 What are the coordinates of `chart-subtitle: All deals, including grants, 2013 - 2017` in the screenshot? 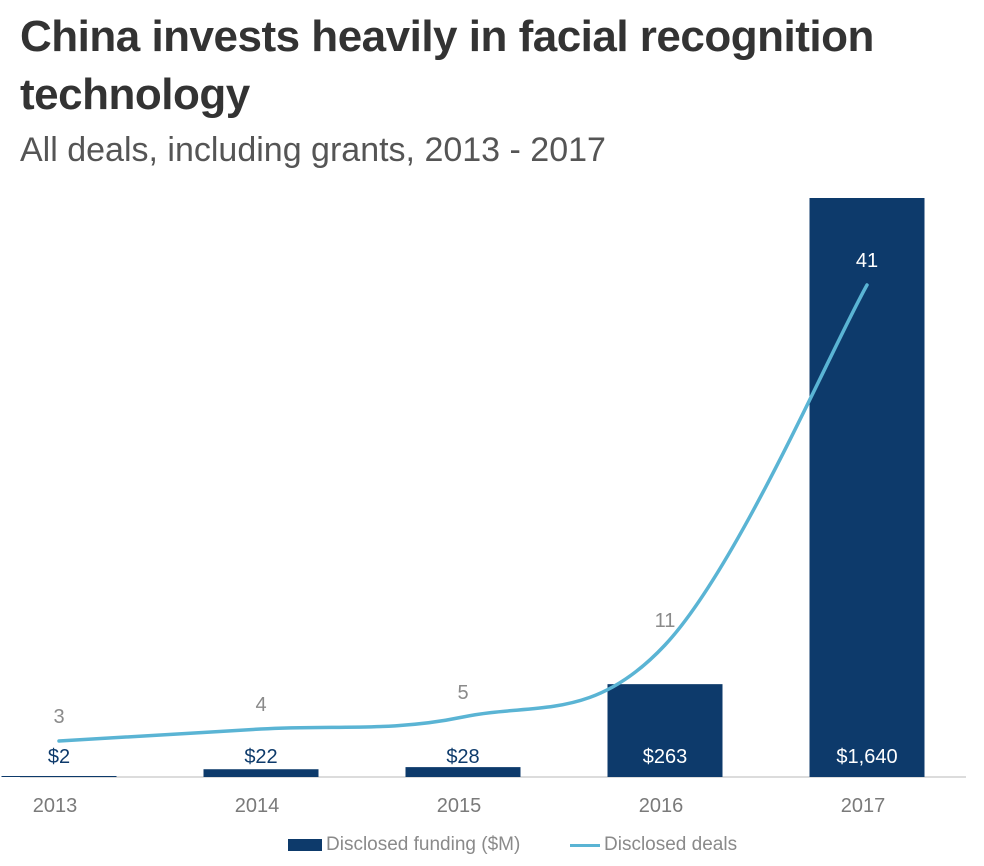 It's located at (313, 150).